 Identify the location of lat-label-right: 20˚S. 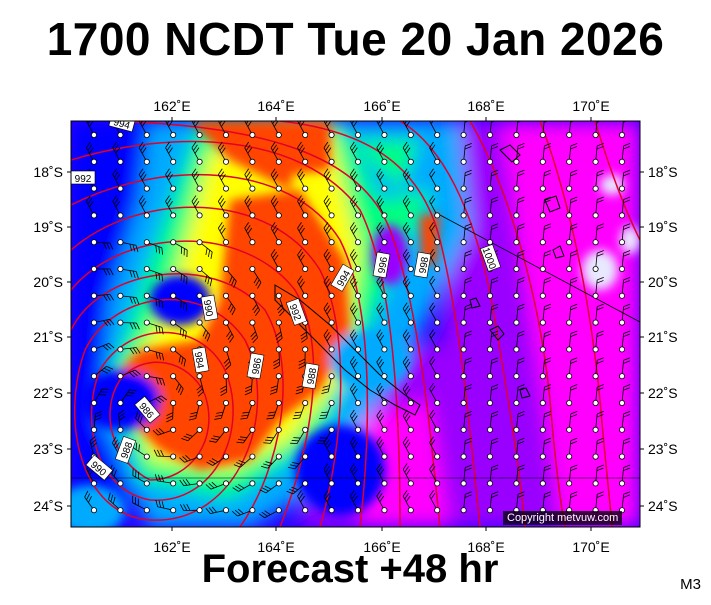
(663, 282).